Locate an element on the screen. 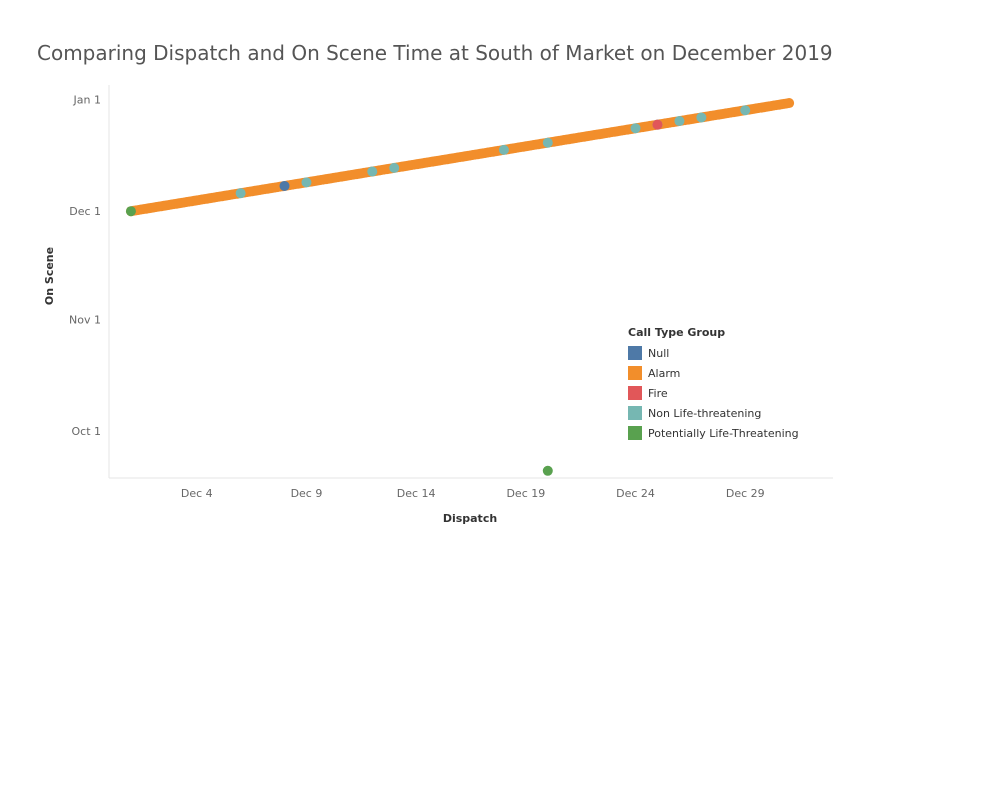 The height and width of the screenshot is (800, 1000). legend-item: Potentially Life-Threatening is located at coordinates (713, 433).